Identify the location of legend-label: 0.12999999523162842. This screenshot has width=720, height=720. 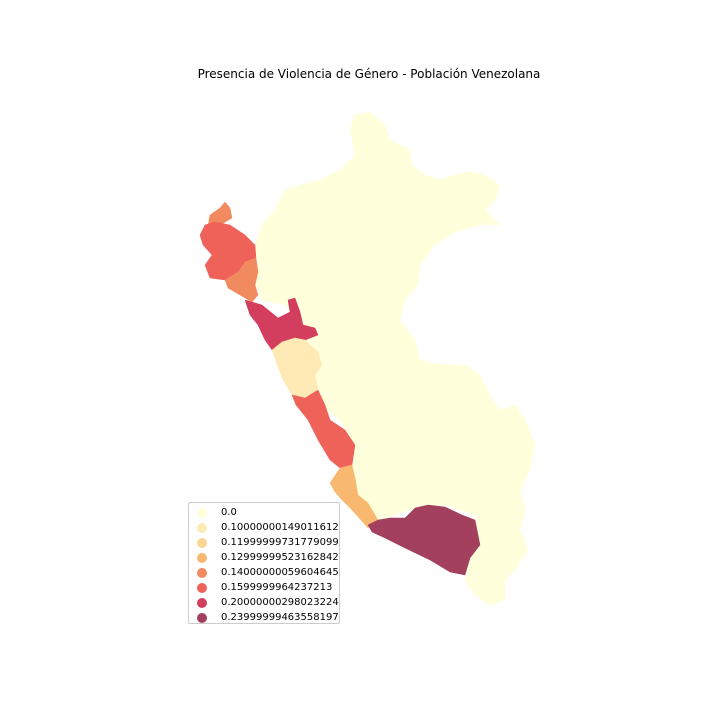
(280, 557).